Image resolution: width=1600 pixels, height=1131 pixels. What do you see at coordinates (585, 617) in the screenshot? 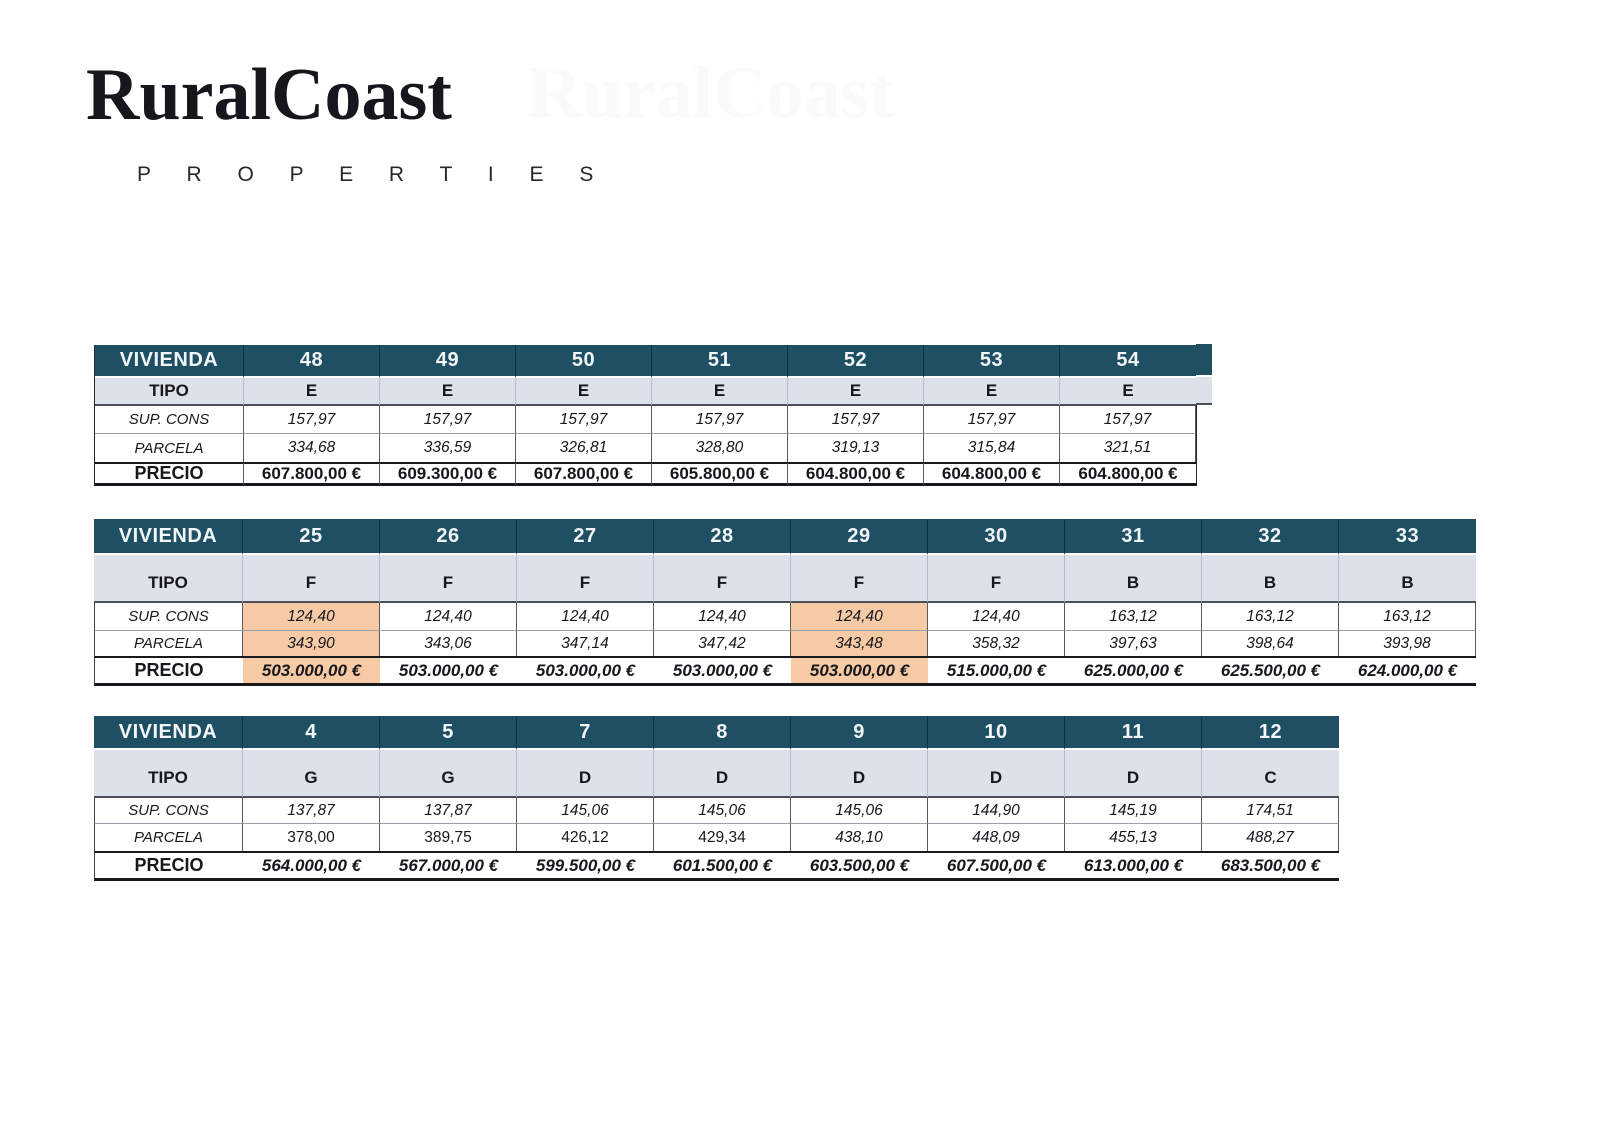
I see `table-viviendas-25-33-v27-sup_cons: 124,40` at bounding box center [585, 617].